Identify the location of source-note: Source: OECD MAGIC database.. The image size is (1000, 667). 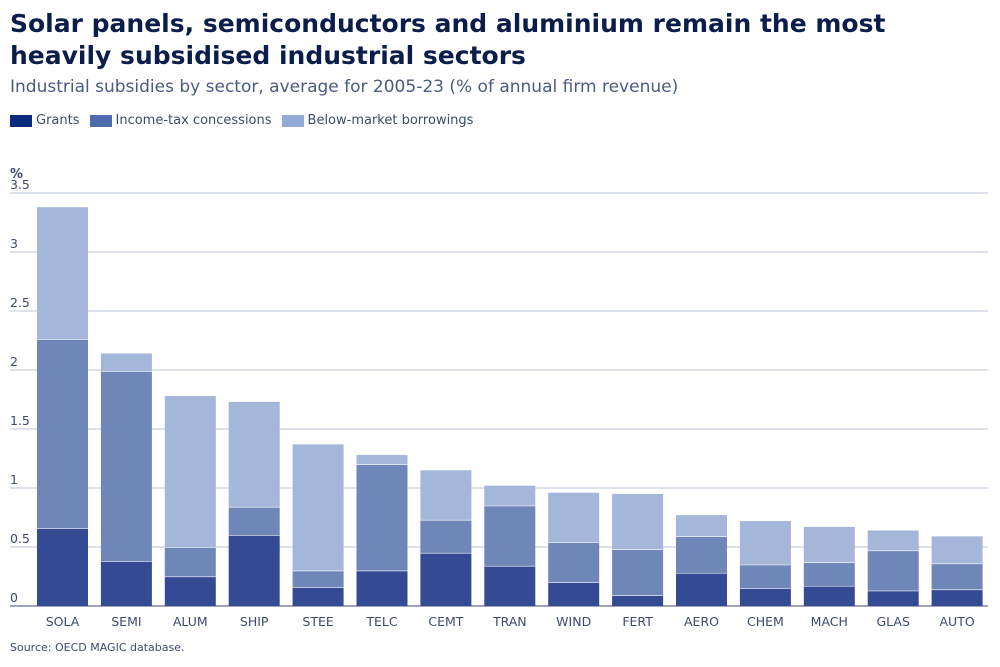
(97, 647).